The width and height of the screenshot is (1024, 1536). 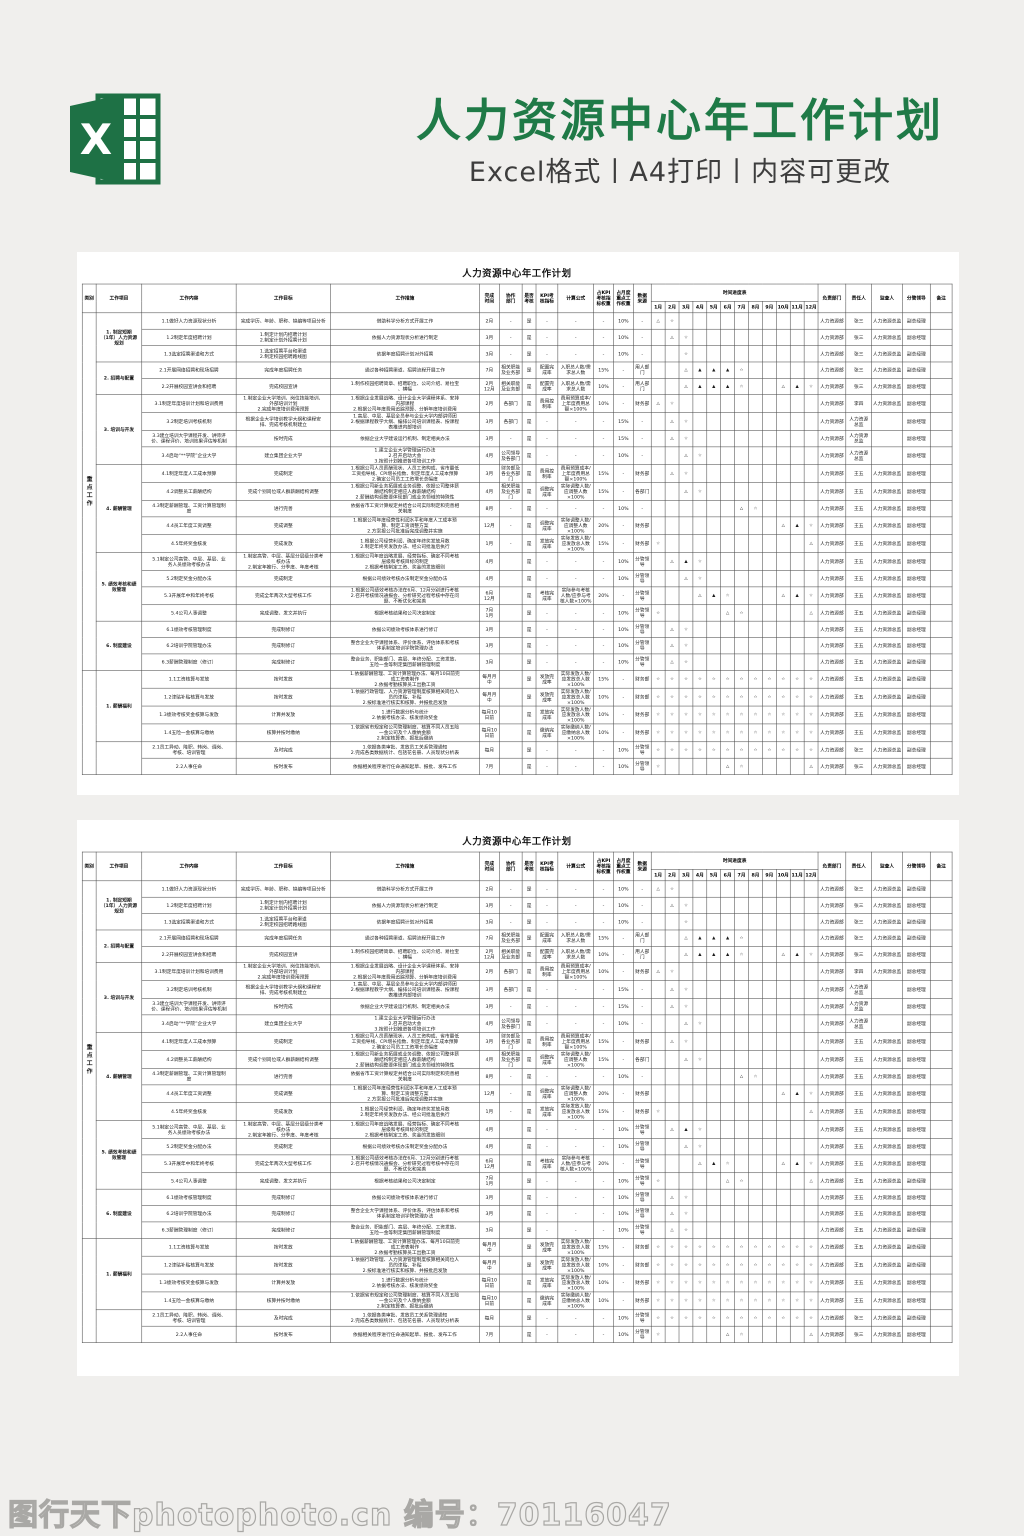 I want to click on timeline-cell-month-6: ☆, so click(x=727, y=1164).